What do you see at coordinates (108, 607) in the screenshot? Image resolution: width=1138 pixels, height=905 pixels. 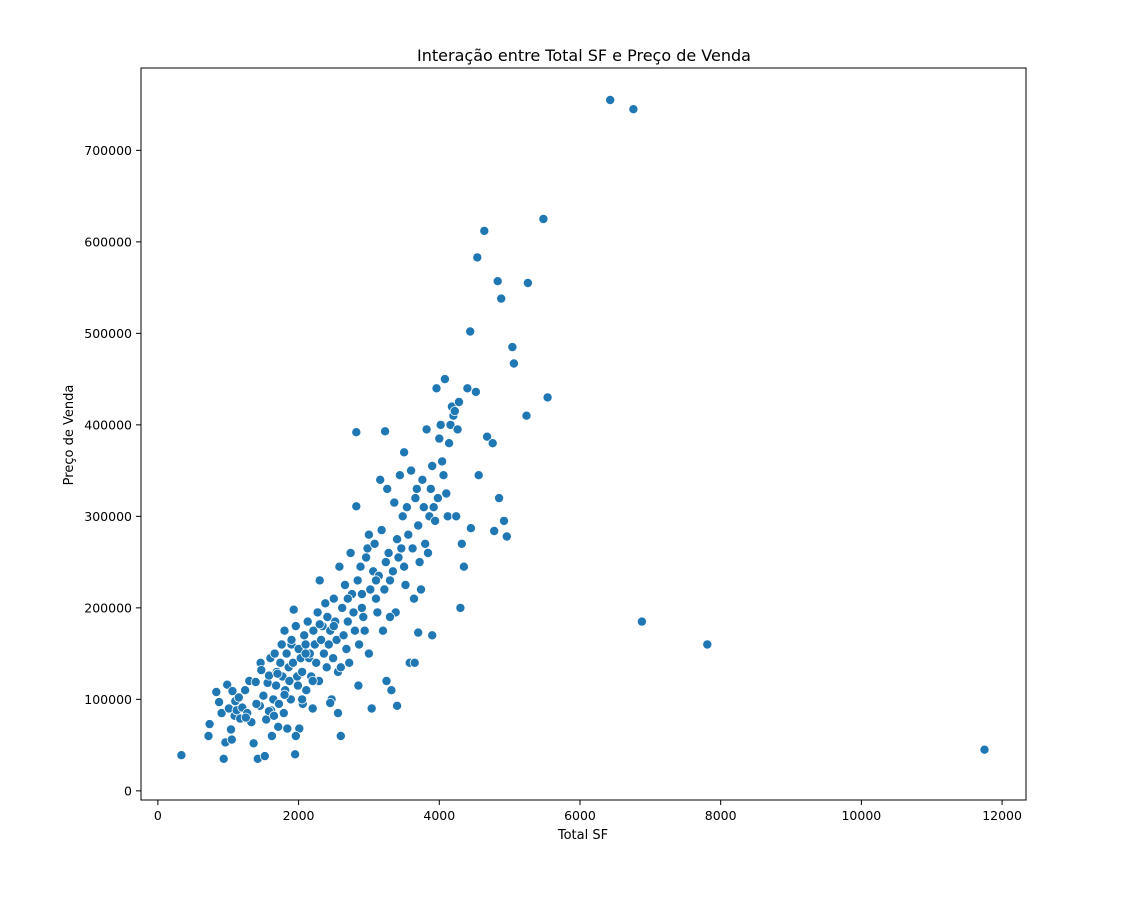 I see `y-tick-label: 200000` at bounding box center [108, 607].